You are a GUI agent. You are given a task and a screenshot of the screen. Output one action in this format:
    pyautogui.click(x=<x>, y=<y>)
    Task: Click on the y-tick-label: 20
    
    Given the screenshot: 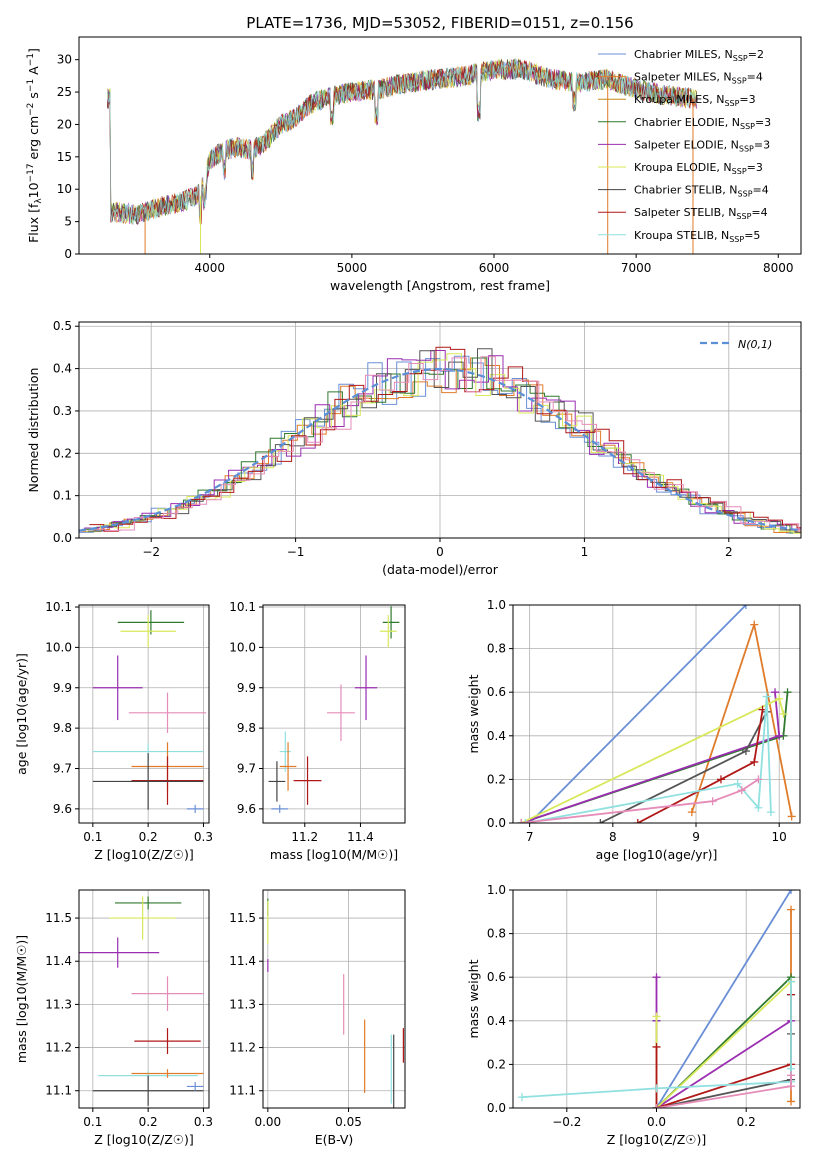 What is the action you would take?
    pyautogui.click(x=64, y=124)
    